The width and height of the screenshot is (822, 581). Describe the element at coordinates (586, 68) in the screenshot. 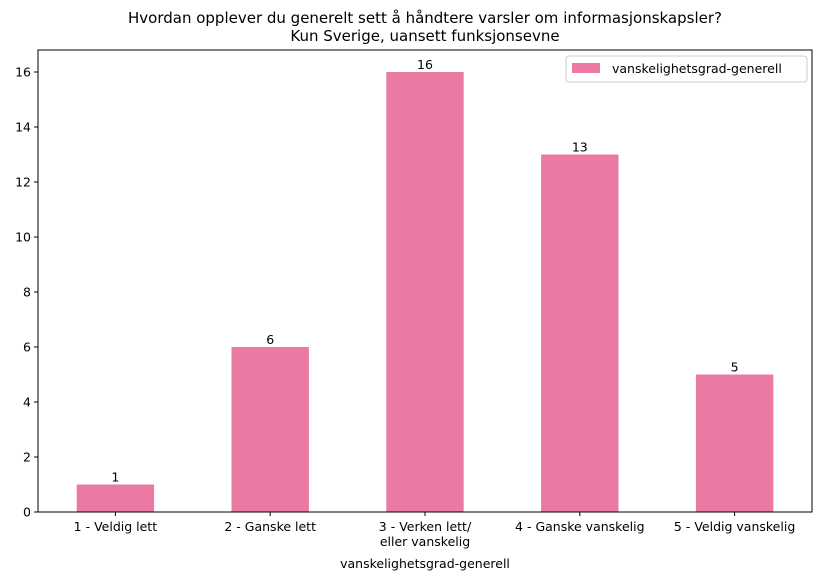

I see `legend-swatch` at that location.